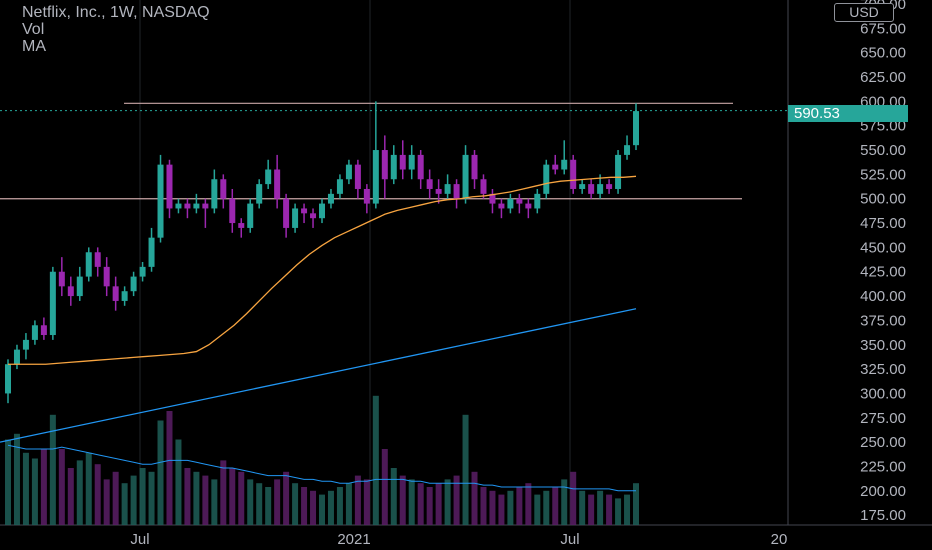 The width and height of the screenshot is (932, 550). What do you see at coordinates (883, 28) in the screenshot?
I see `price-tick-label: 675.00` at bounding box center [883, 28].